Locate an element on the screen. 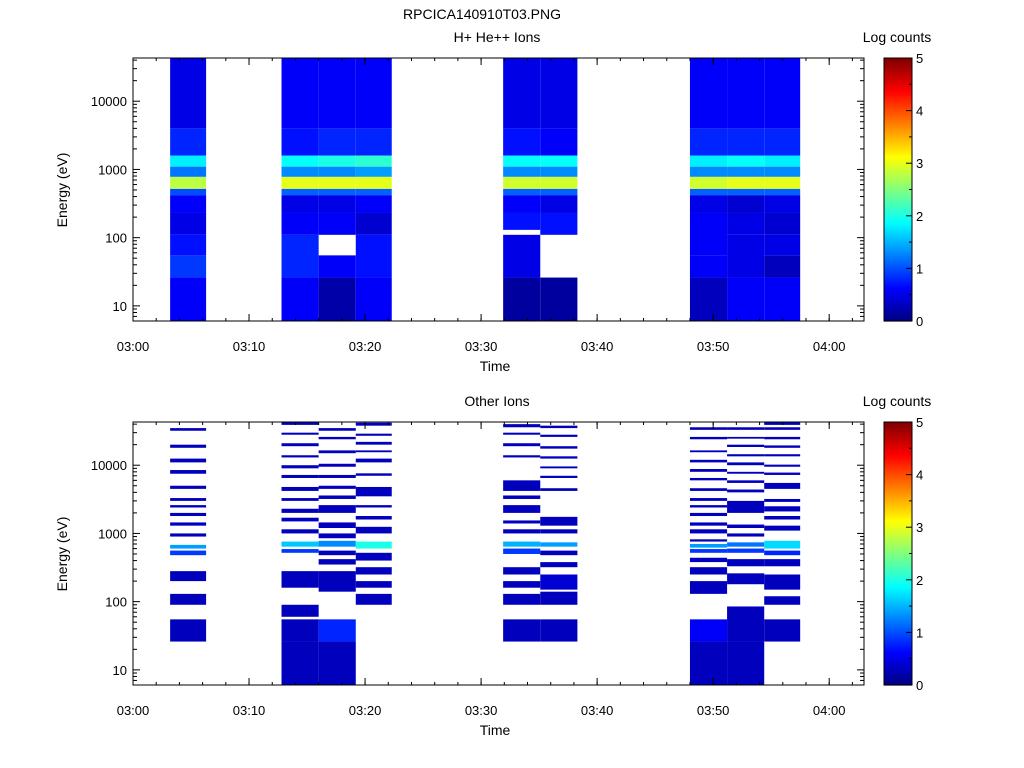  y-tick-label: 10000 is located at coordinates (109, 465).